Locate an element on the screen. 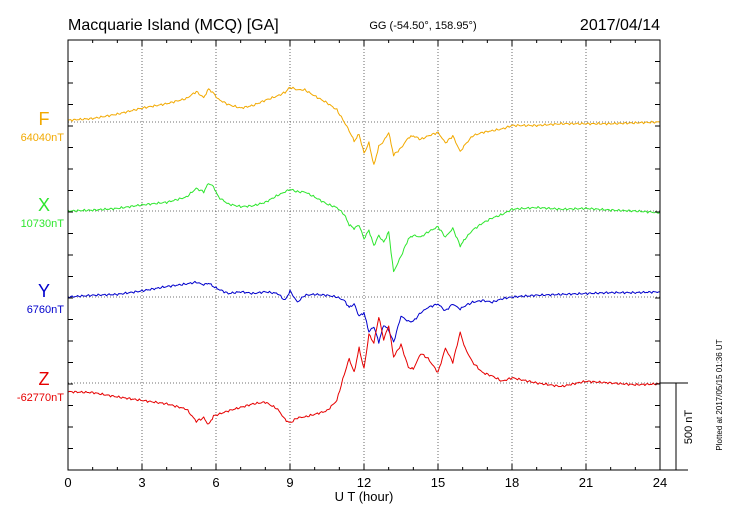 The height and width of the screenshot is (520, 730). series-baseline-label-x: 10730nT is located at coordinates (43, 224).